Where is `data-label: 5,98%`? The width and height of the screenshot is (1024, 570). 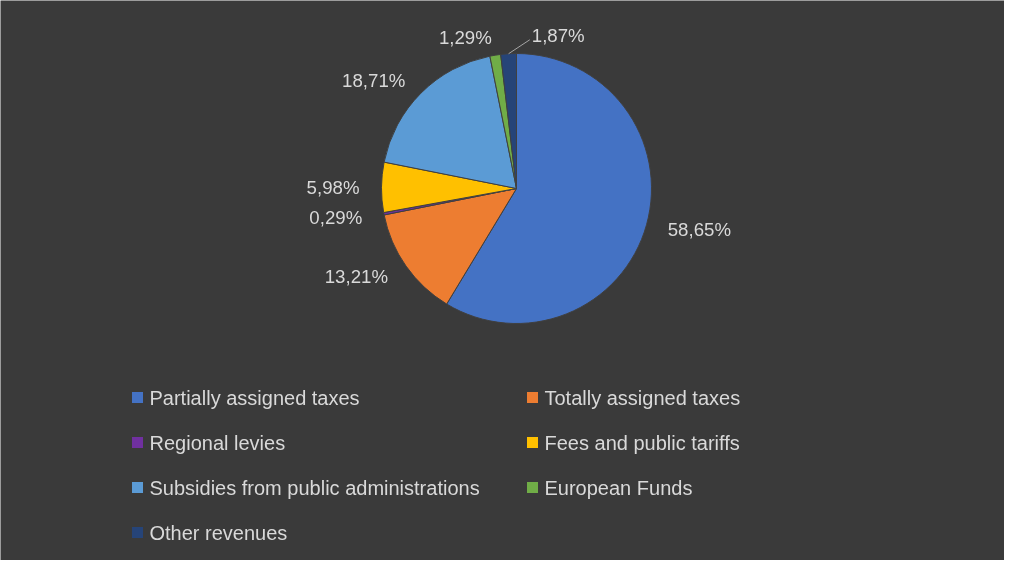
data-label: 5,98% is located at coordinates (333, 187).